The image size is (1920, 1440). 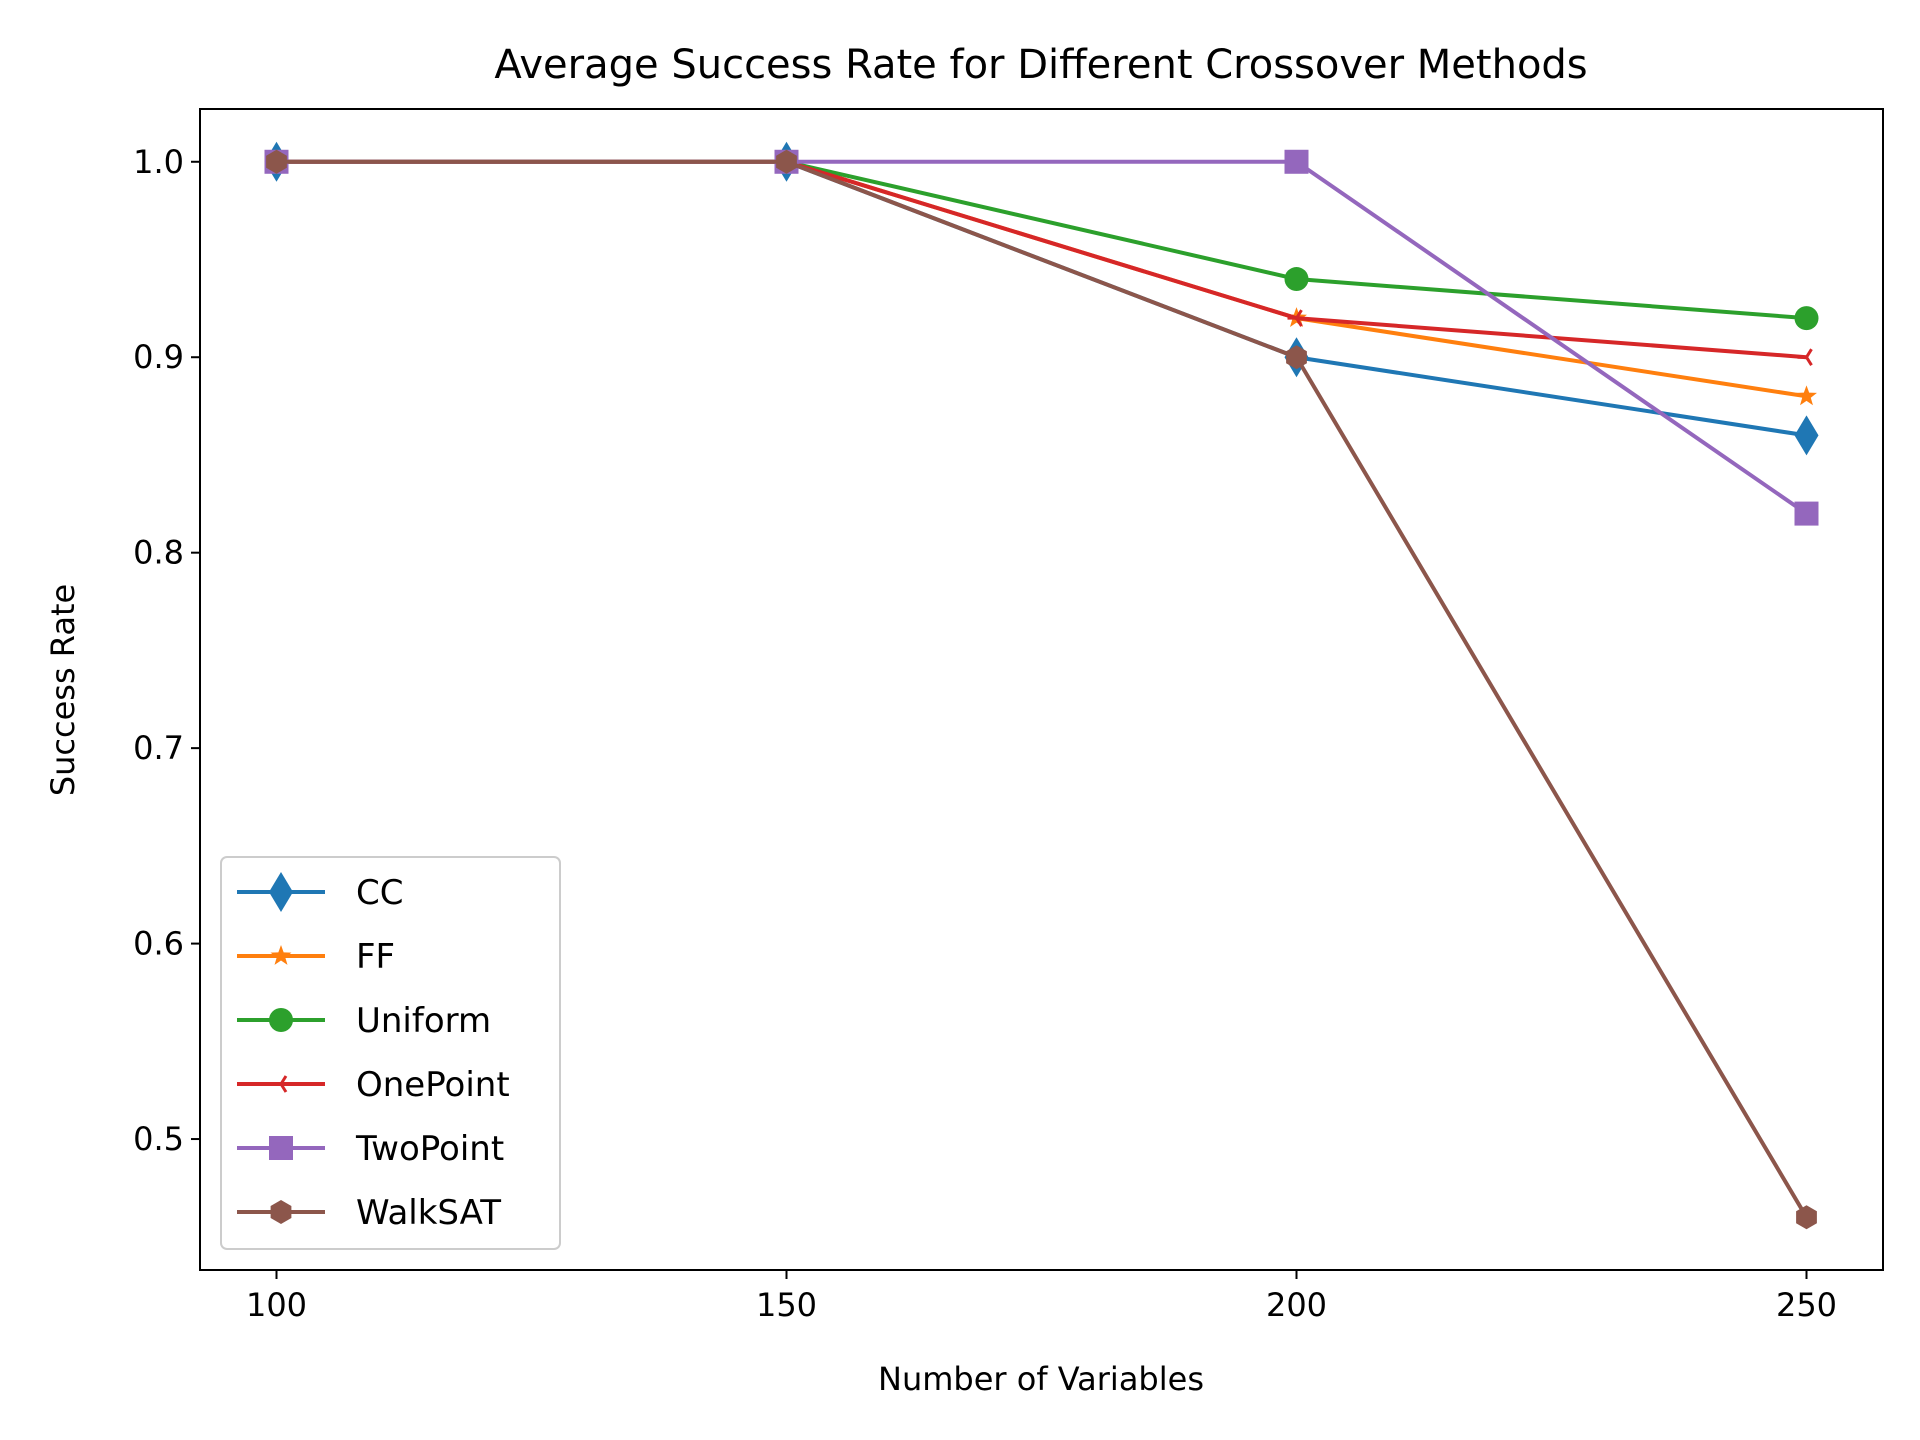 I want to click on legend-item-twopoint: TwoPoint, so click(x=370, y=1149).